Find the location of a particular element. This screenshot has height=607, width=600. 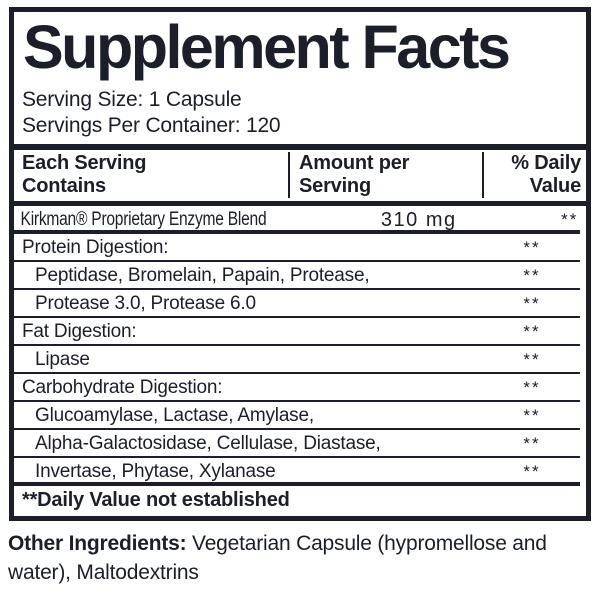

header-dv-line2: Value is located at coordinates (555, 186).